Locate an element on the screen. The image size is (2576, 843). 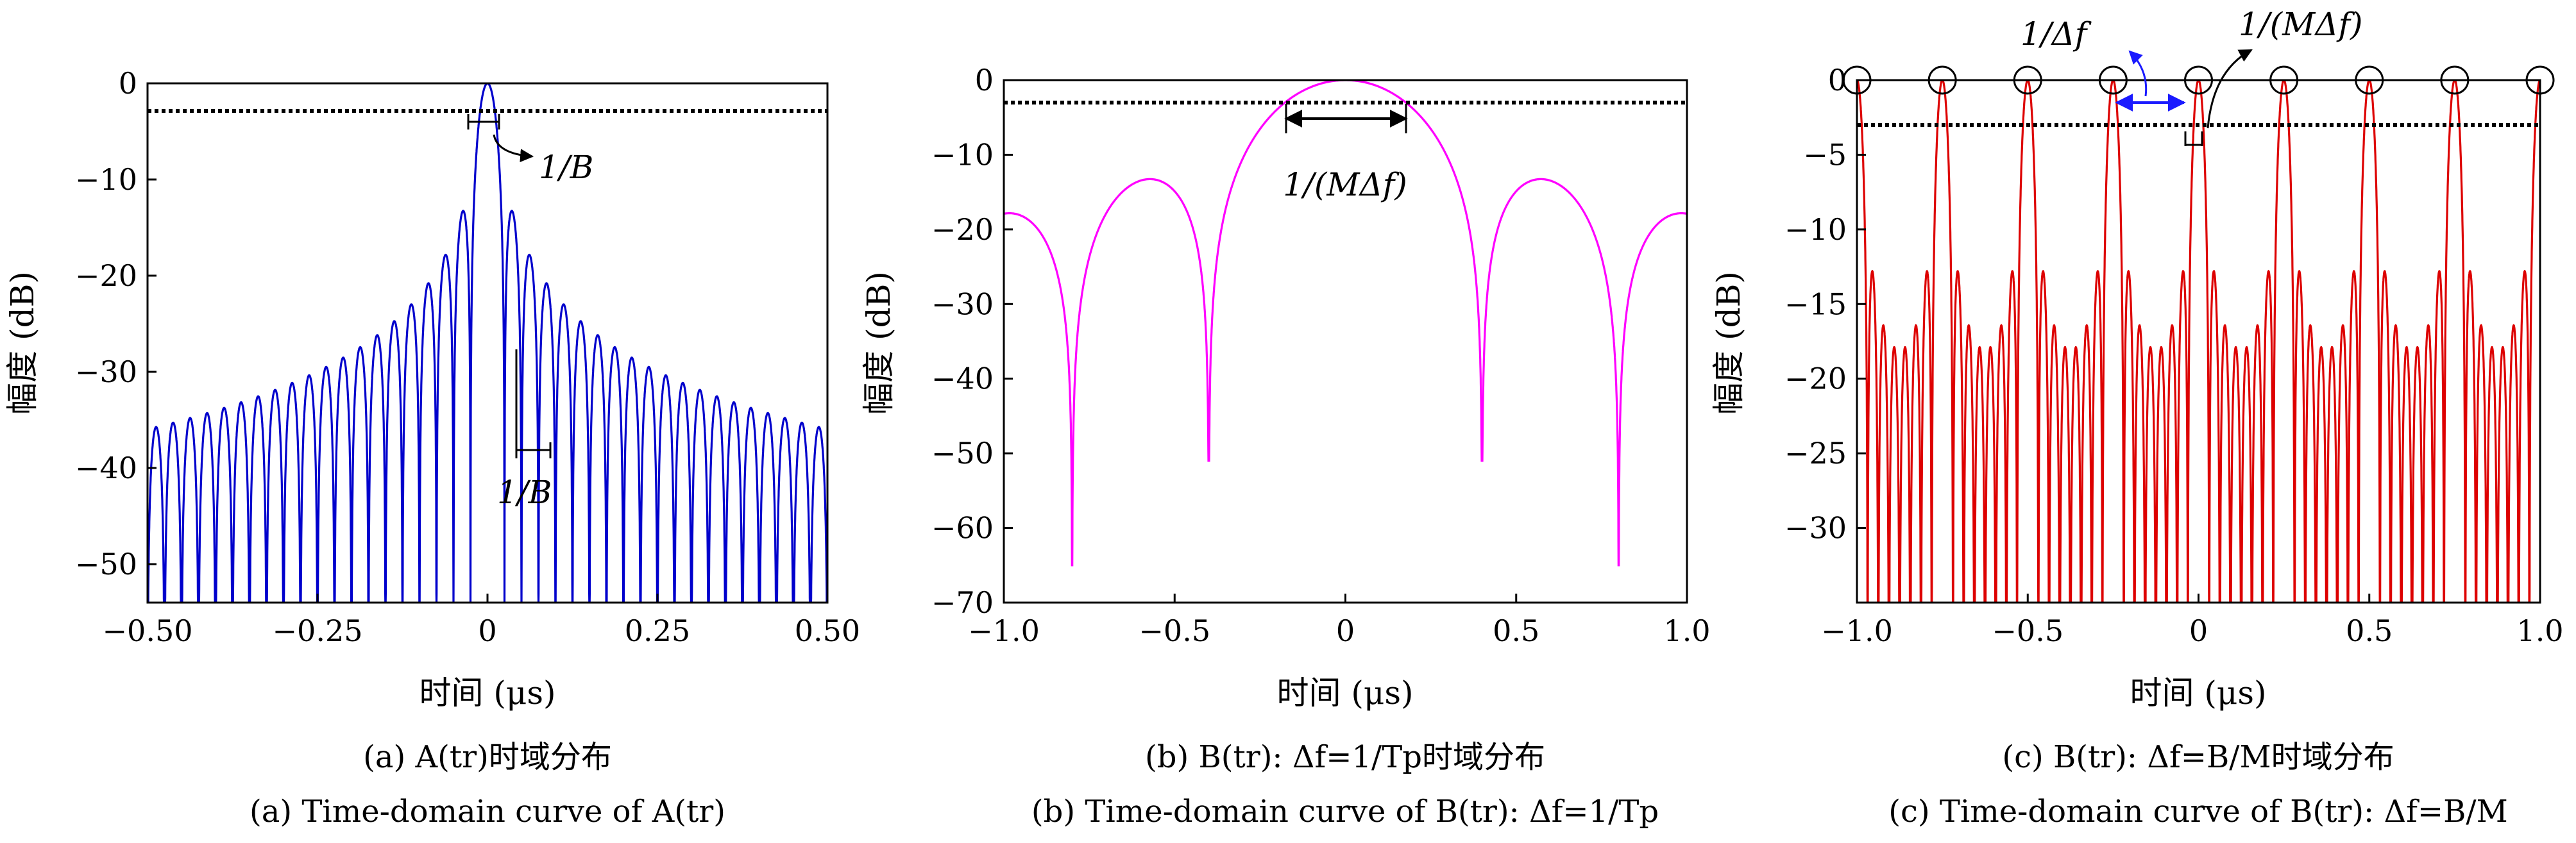
x-tick-label: −0.50 is located at coordinates (148, 630).